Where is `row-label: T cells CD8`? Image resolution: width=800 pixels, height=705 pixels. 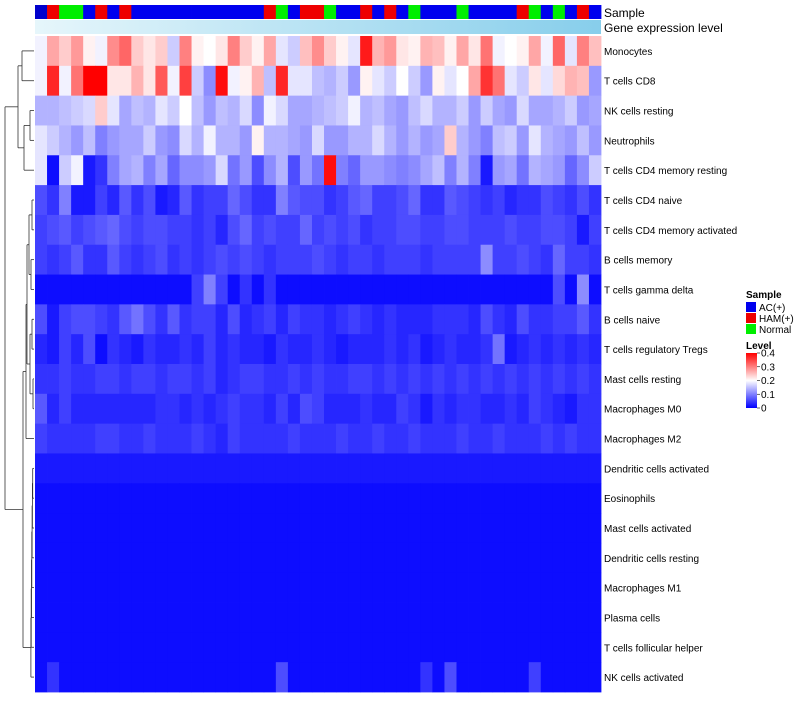 row-label: T cells CD8 is located at coordinates (630, 82).